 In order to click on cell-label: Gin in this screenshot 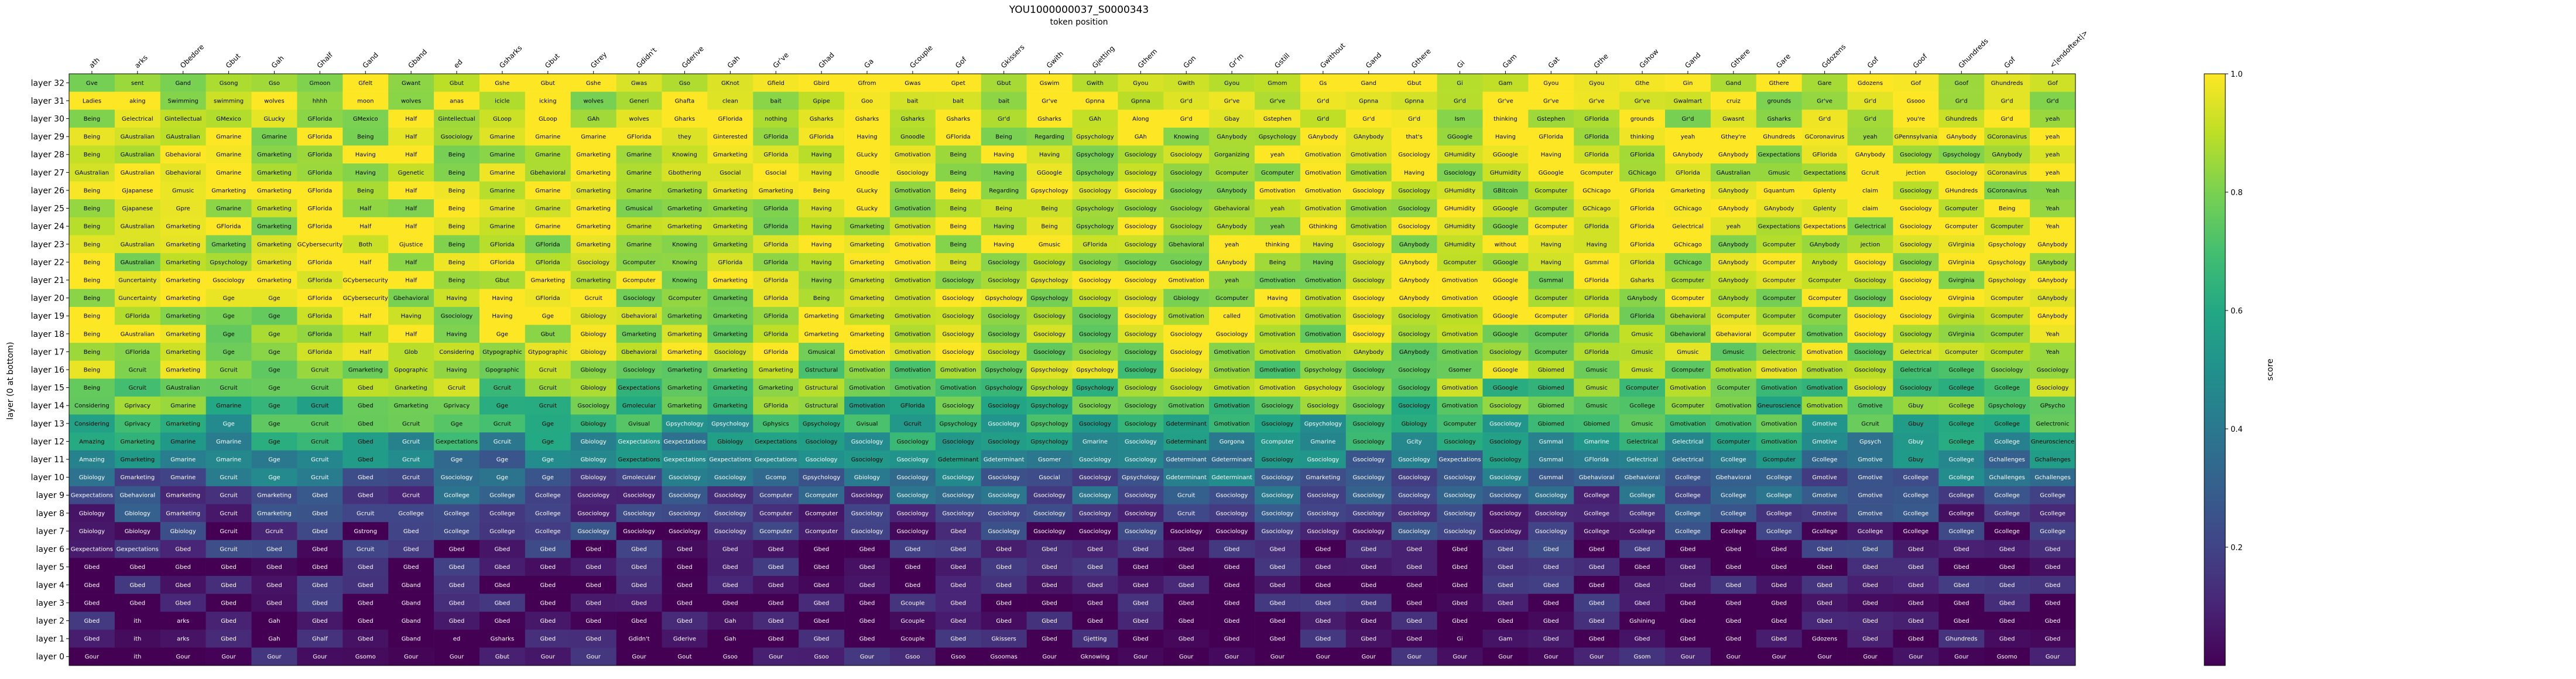, I will do `click(1688, 83)`.